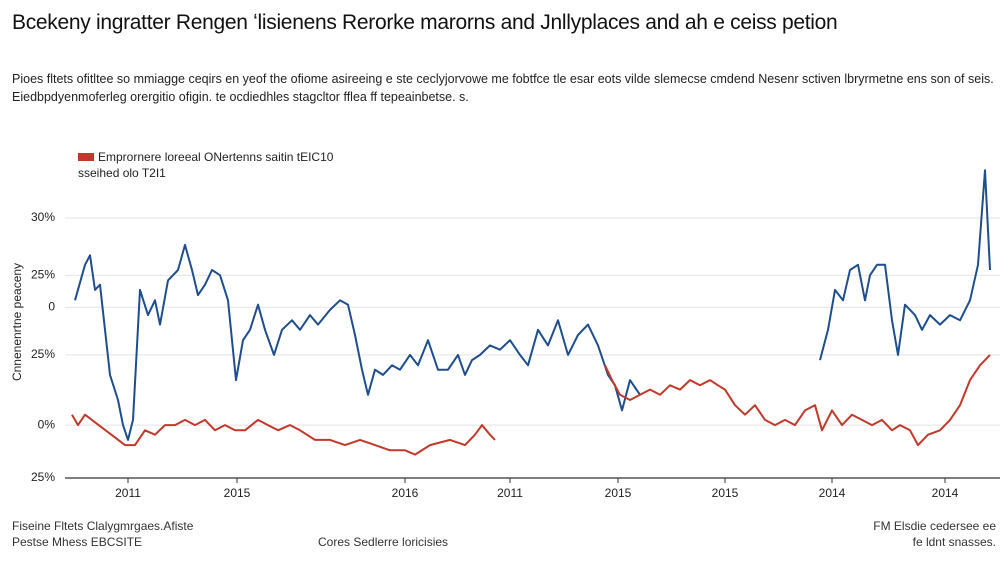  What do you see at coordinates (43, 217) in the screenshot?
I see `y-tick-label: 30%` at bounding box center [43, 217].